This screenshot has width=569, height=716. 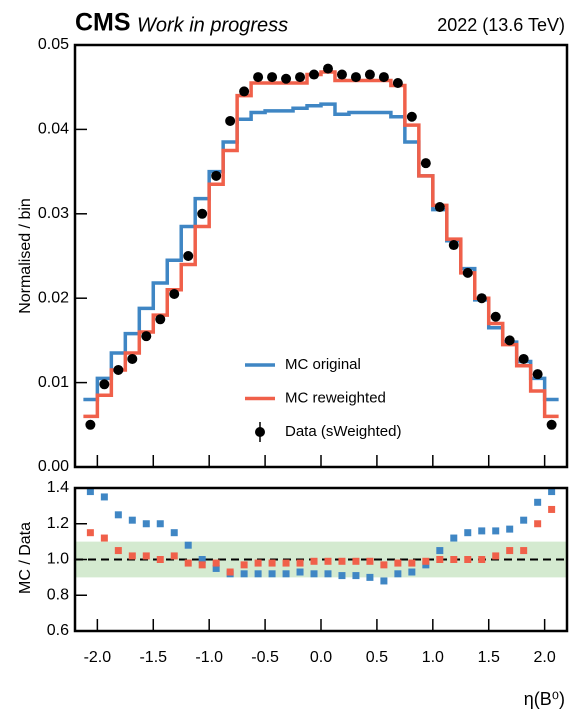 I want to click on y-tick-label: 1.0, so click(x=58, y=559).